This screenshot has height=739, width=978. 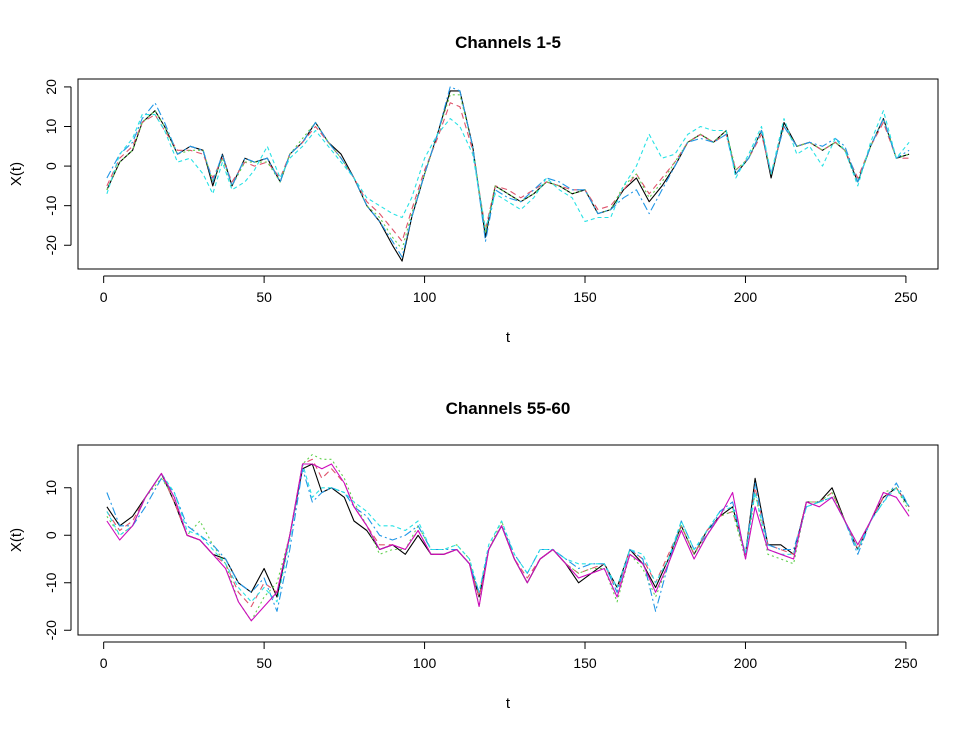 What do you see at coordinates (40, 167) in the screenshot?
I see `y-axis: -20 -10 0 10 20 X(t)` at bounding box center [40, 167].